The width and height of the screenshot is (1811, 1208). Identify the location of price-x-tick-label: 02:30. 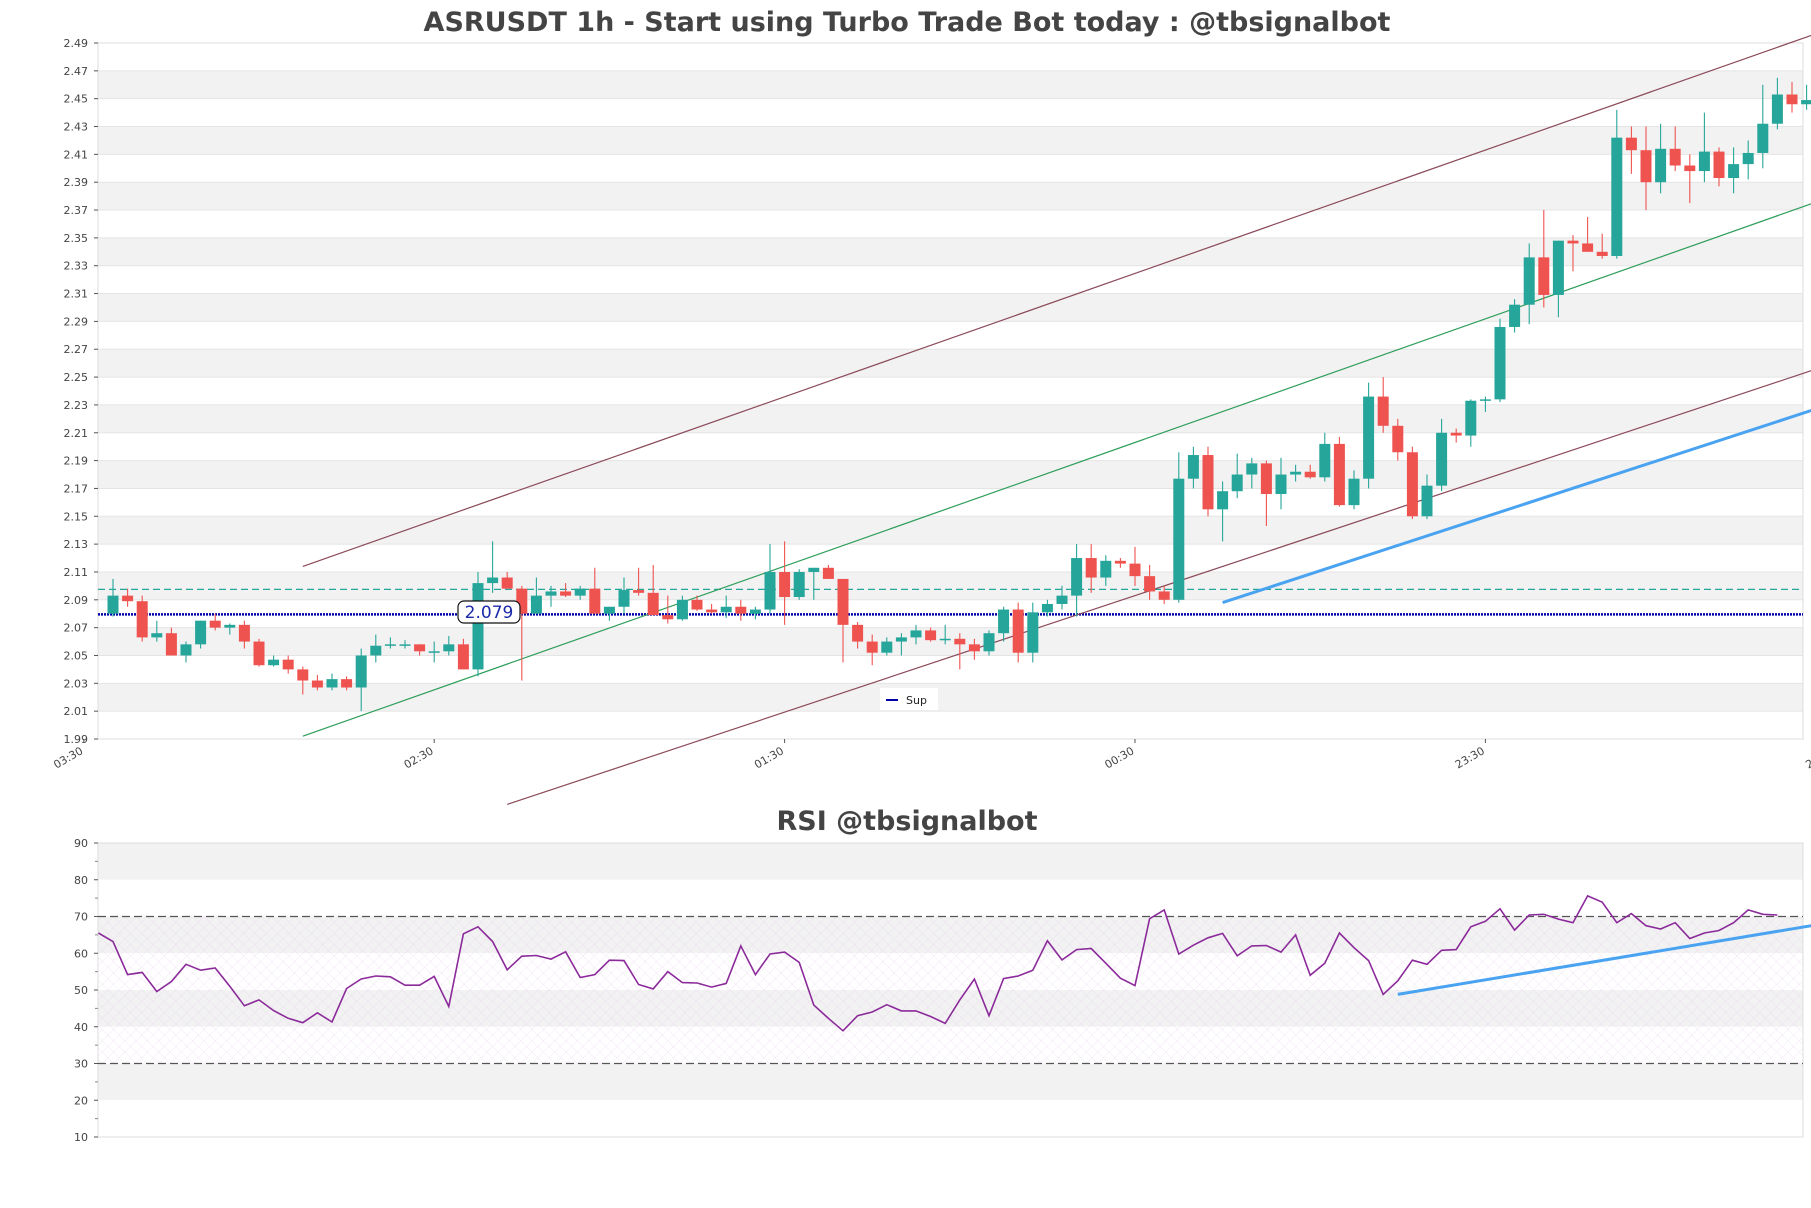
(419, 757).